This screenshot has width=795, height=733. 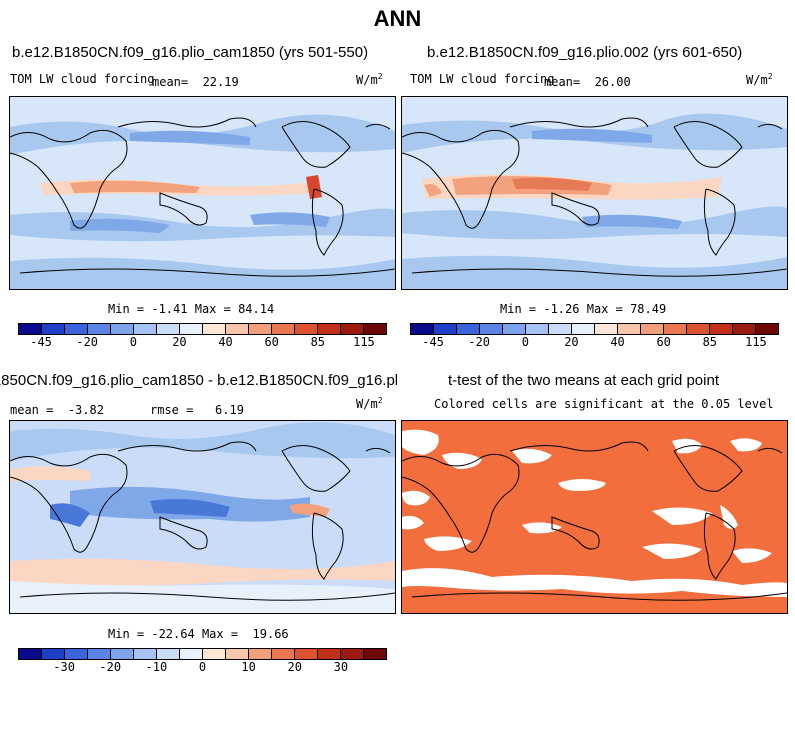 I want to click on colorbar-tick-top-left-3: 20, so click(x=179, y=342).